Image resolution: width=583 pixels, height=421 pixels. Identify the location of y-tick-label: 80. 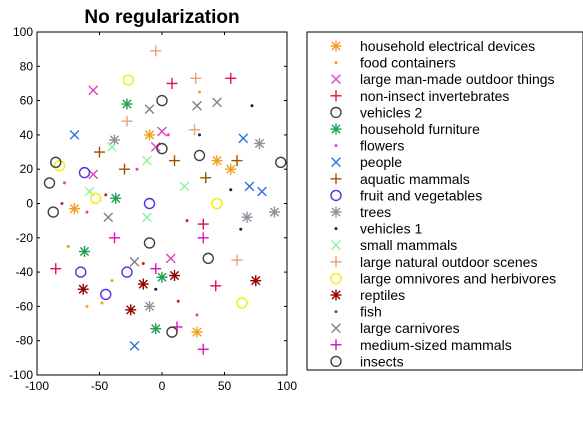
(27, 66).